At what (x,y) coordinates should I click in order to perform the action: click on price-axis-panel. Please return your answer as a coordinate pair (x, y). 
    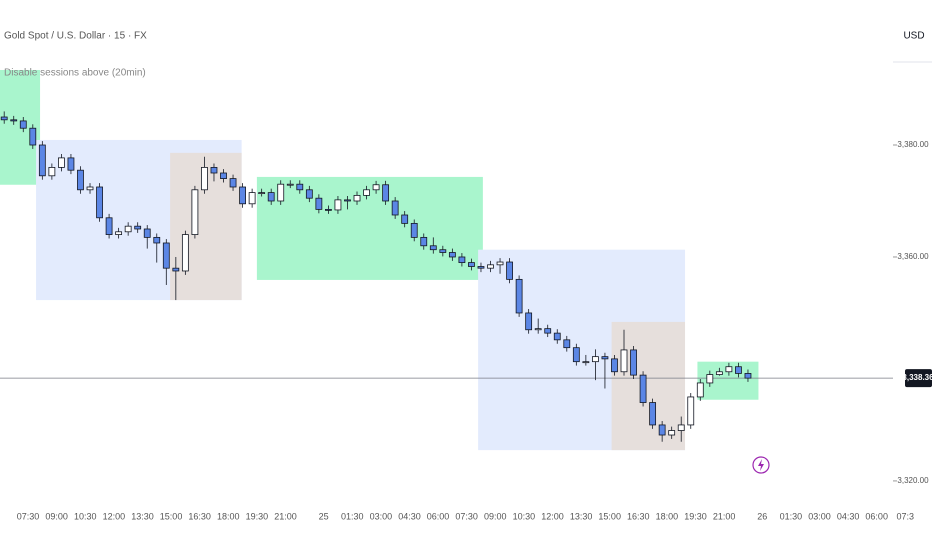
    Looking at the image, I should click on (912, 275).